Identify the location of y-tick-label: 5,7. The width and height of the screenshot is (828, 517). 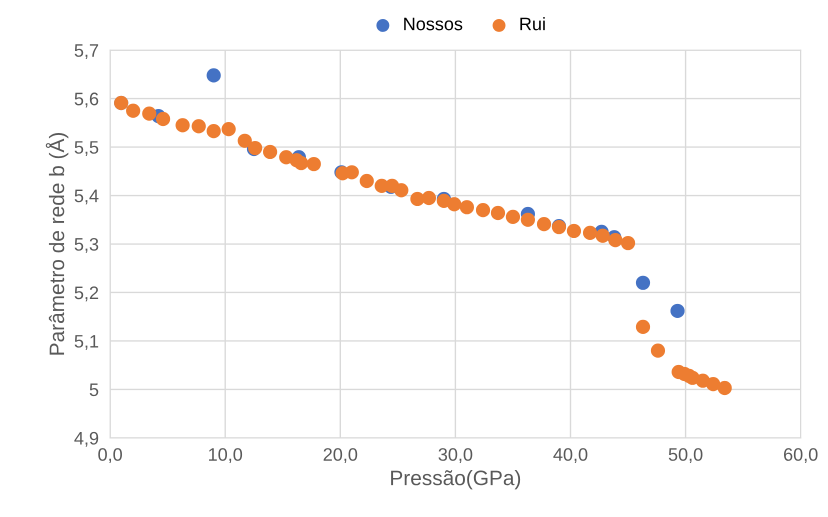
(86, 51).